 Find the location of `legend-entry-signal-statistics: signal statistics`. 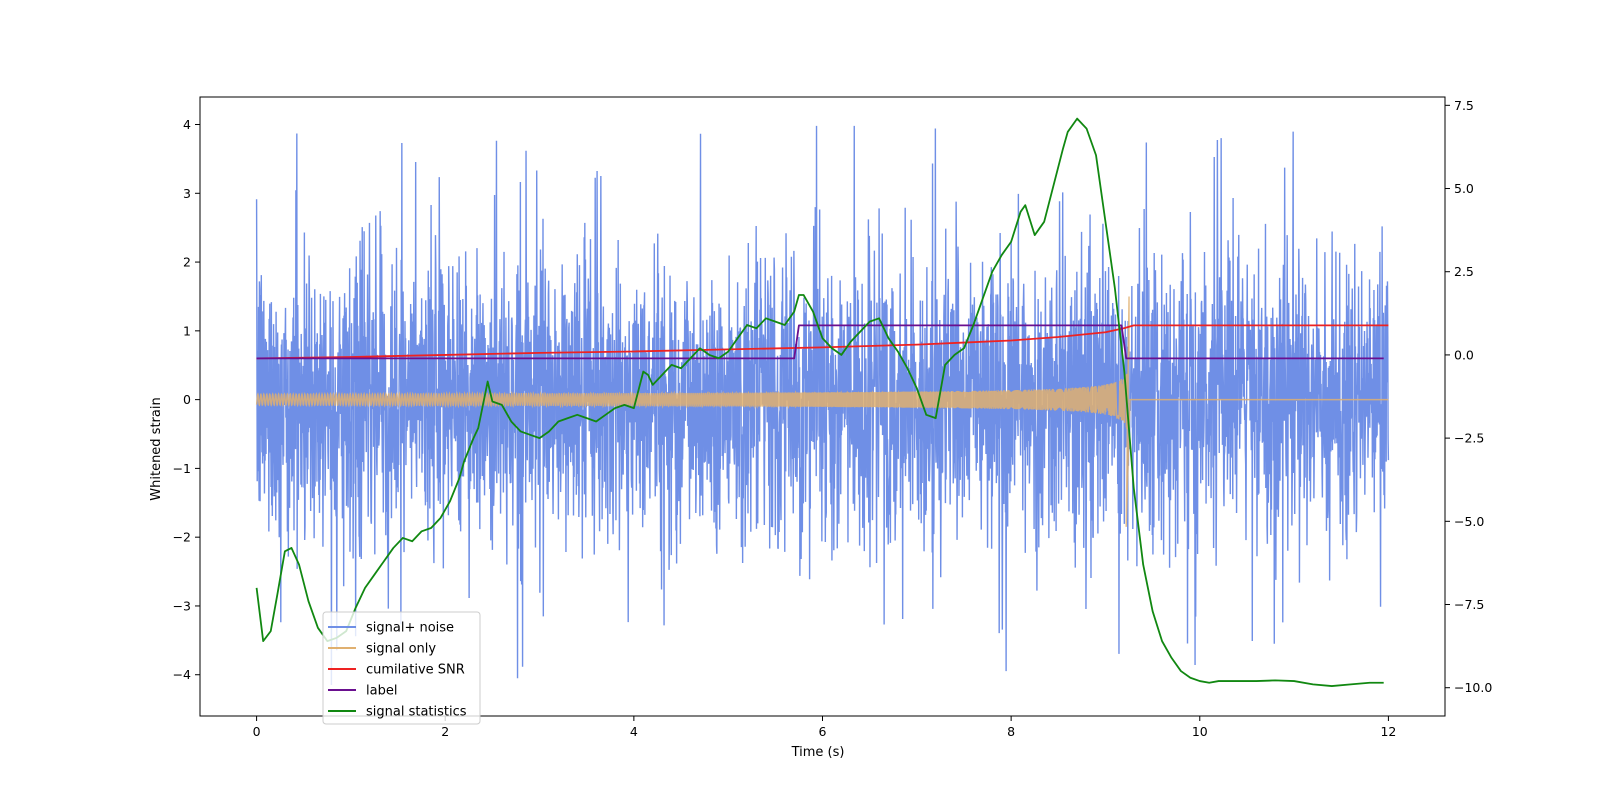

legend-entry-signal-statistics: signal statistics is located at coordinates (397, 712).